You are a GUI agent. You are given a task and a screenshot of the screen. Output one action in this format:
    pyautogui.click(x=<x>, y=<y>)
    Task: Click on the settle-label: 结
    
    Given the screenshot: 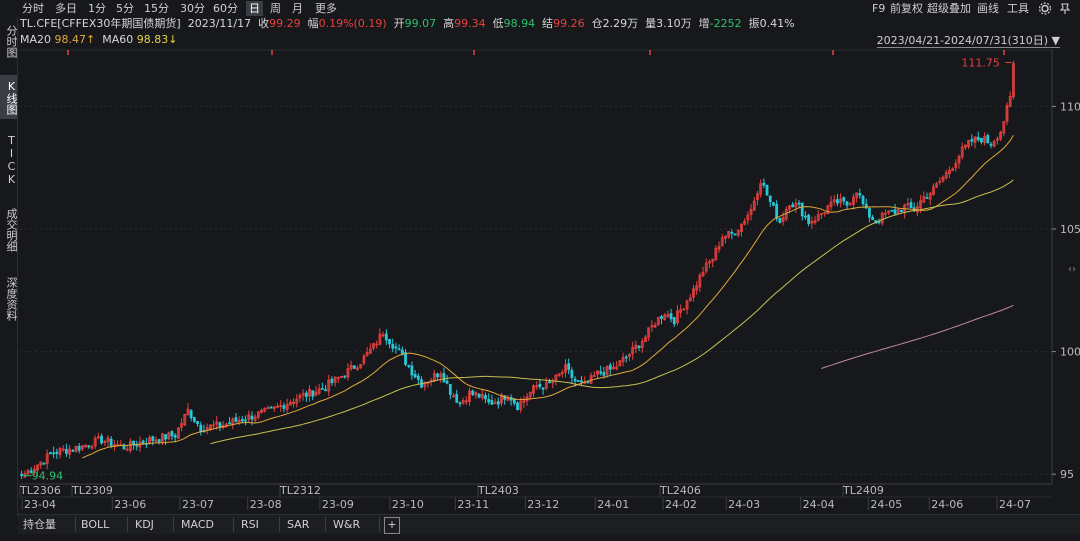 What is the action you would take?
    pyautogui.click(x=548, y=23)
    